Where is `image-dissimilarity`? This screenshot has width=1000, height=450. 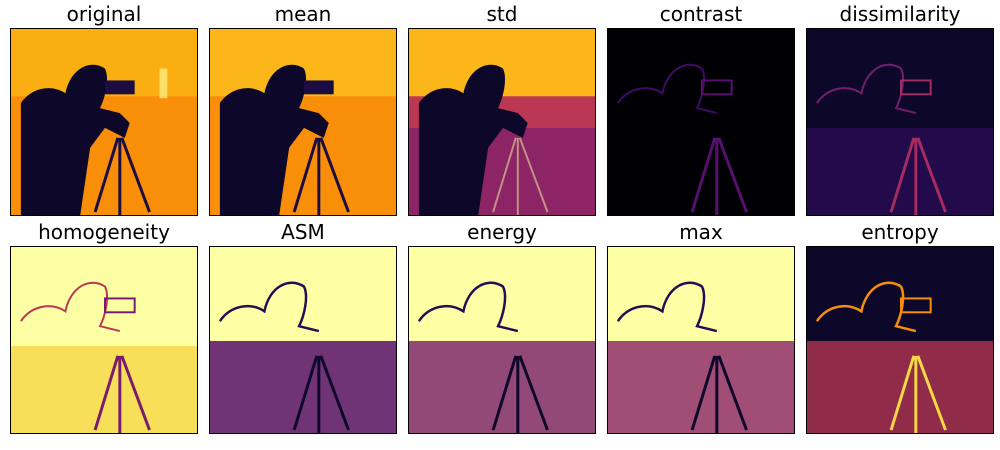
image-dissimilarity is located at coordinates (900, 122).